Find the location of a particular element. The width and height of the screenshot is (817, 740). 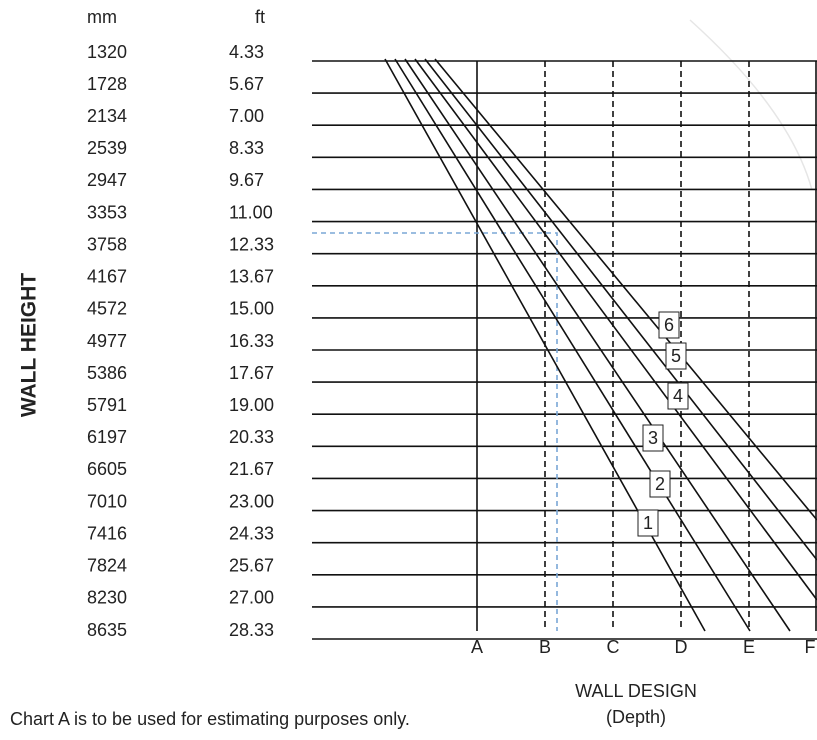

mm-label: 2134 is located at coordinates (107, 116).